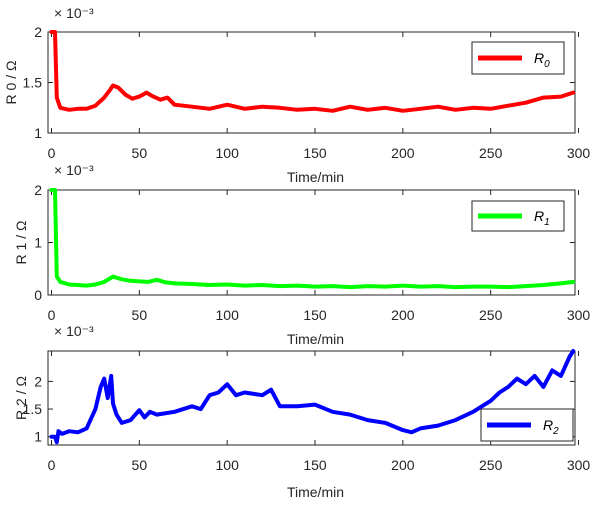 The image size is (608, 510). I want to click on legend: R1, so click(518, 216).